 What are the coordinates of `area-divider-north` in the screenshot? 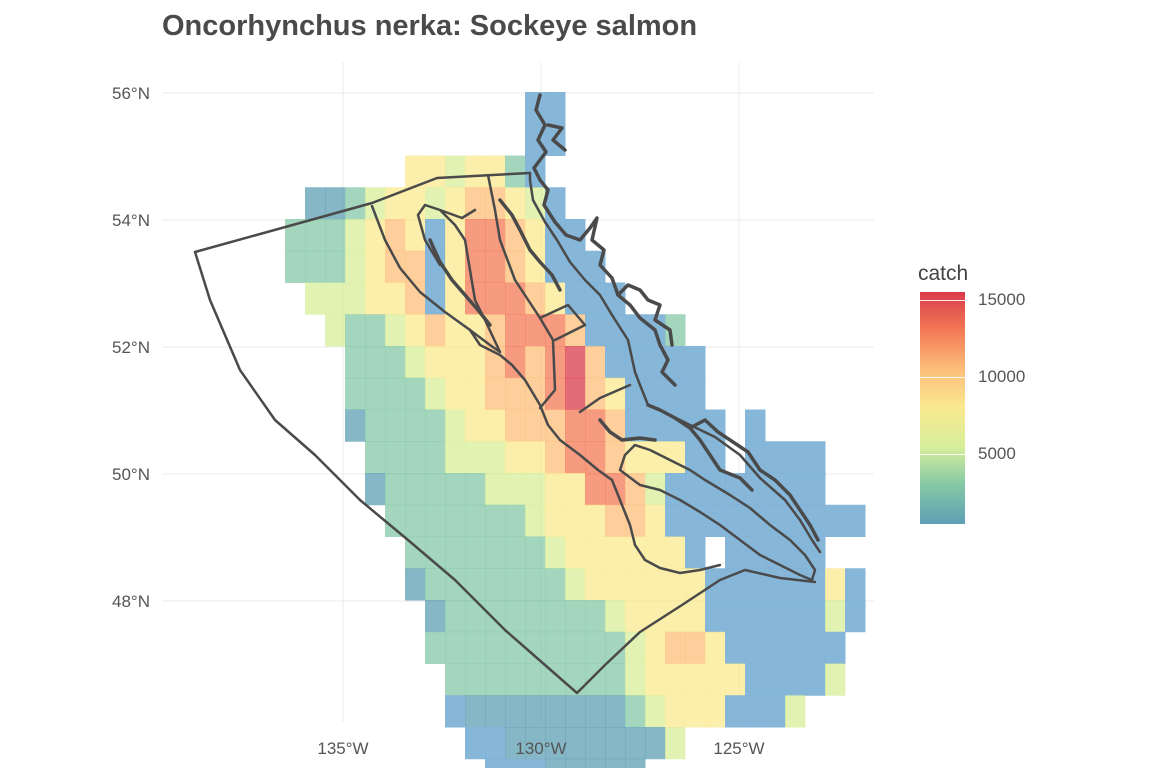 It's located at (521, 291).